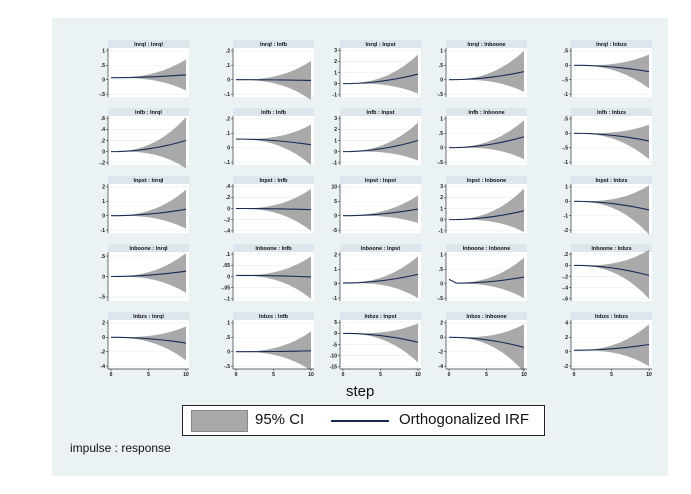 The image size is (691, 494). What do you see at coordinates (280, 419) in the screenshot?
I see `ci-legend-label: 95% CI` at bounding box center [280, 419].